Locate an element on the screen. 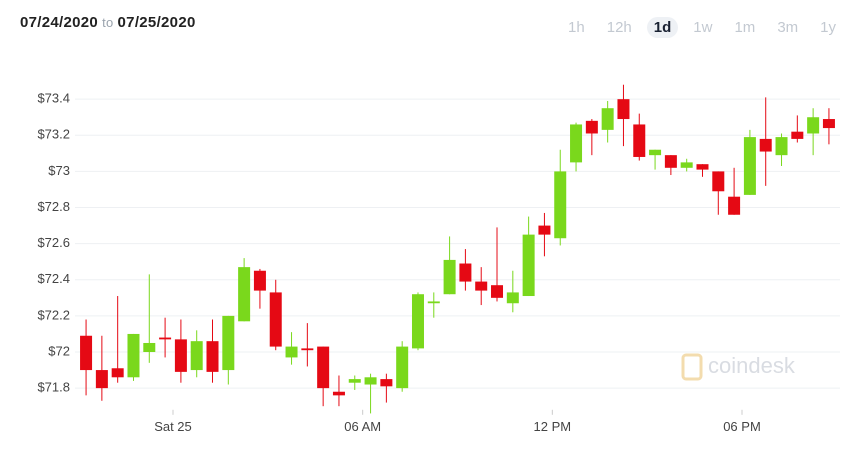 The width and height of the screenshot is (861, 449). date-from: 07/24/2020 is located at coordinates (59, 22).